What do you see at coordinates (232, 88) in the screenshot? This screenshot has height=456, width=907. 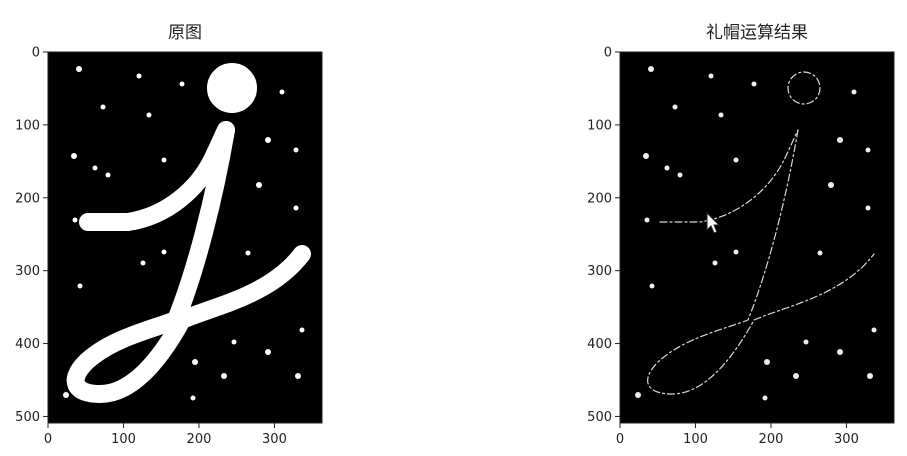 I see `letter-j-dot` at bounding box center [232, 88].